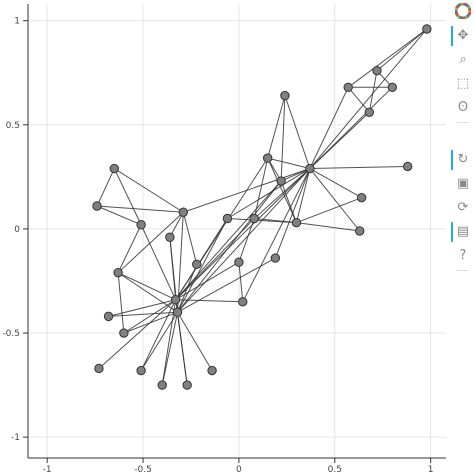  Describe the element at coordinates (239, 469) in the screenshot. I see `x-tick-label: 0` at that location.